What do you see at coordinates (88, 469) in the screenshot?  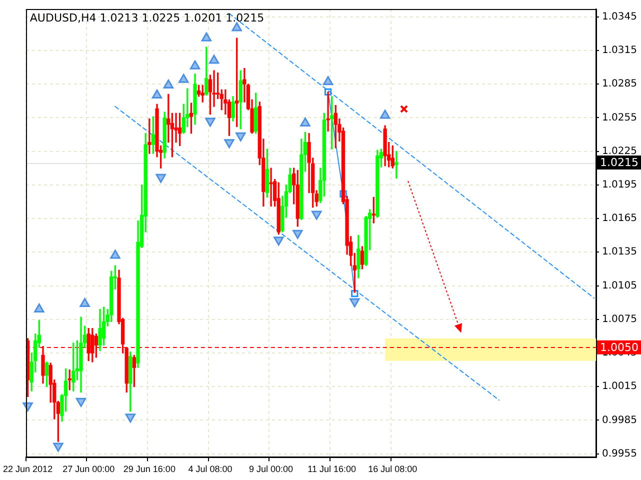 I see `x-tick-label: 27 Jun 00:00` at bounding box center [88, 469].